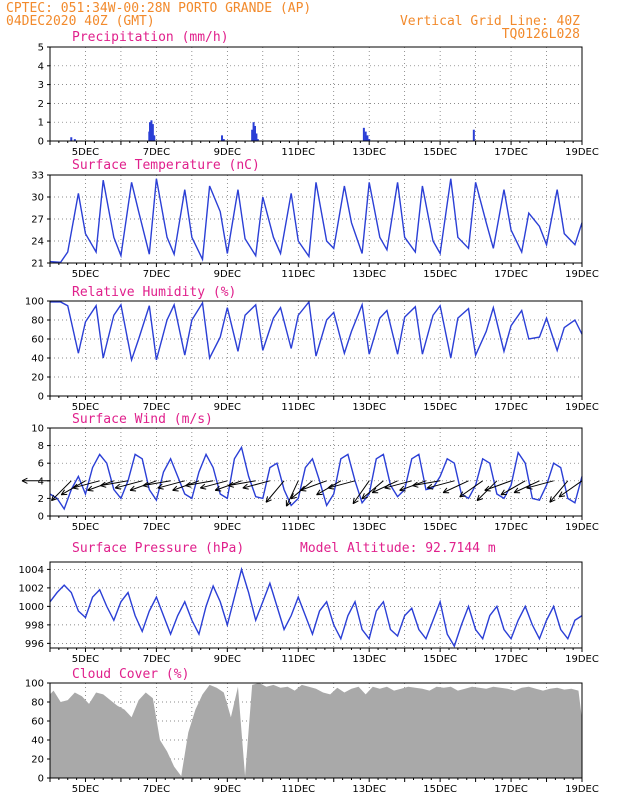 Image resolution: width=618 pixels, height=800 pixels. I want to click on y-tick-label: 30, so click(37, 198).